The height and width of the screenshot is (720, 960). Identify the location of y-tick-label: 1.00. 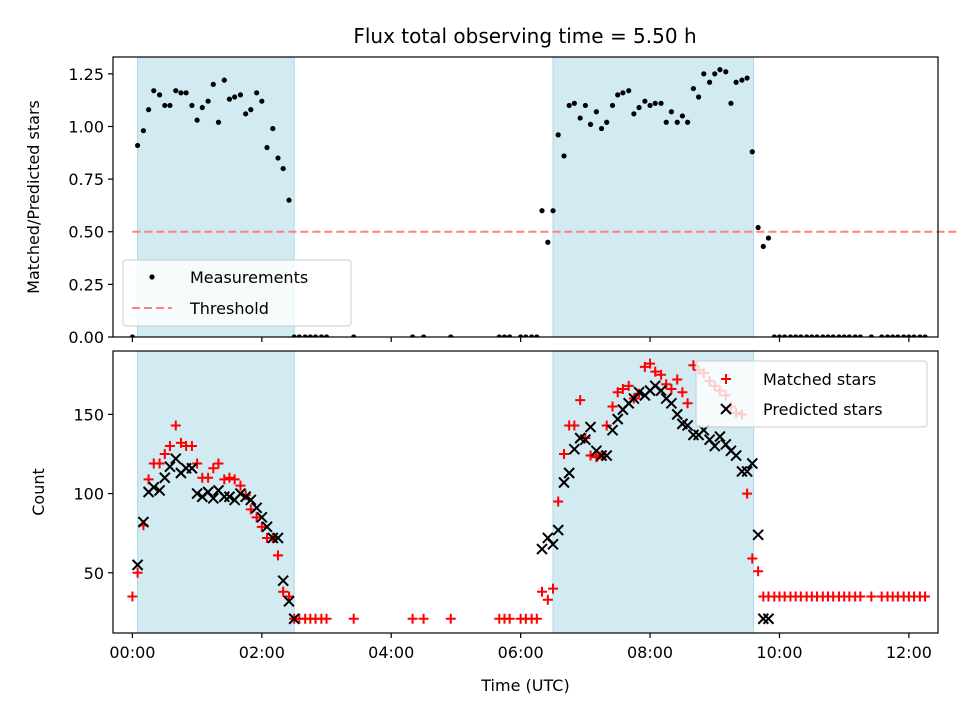
(86, 126).